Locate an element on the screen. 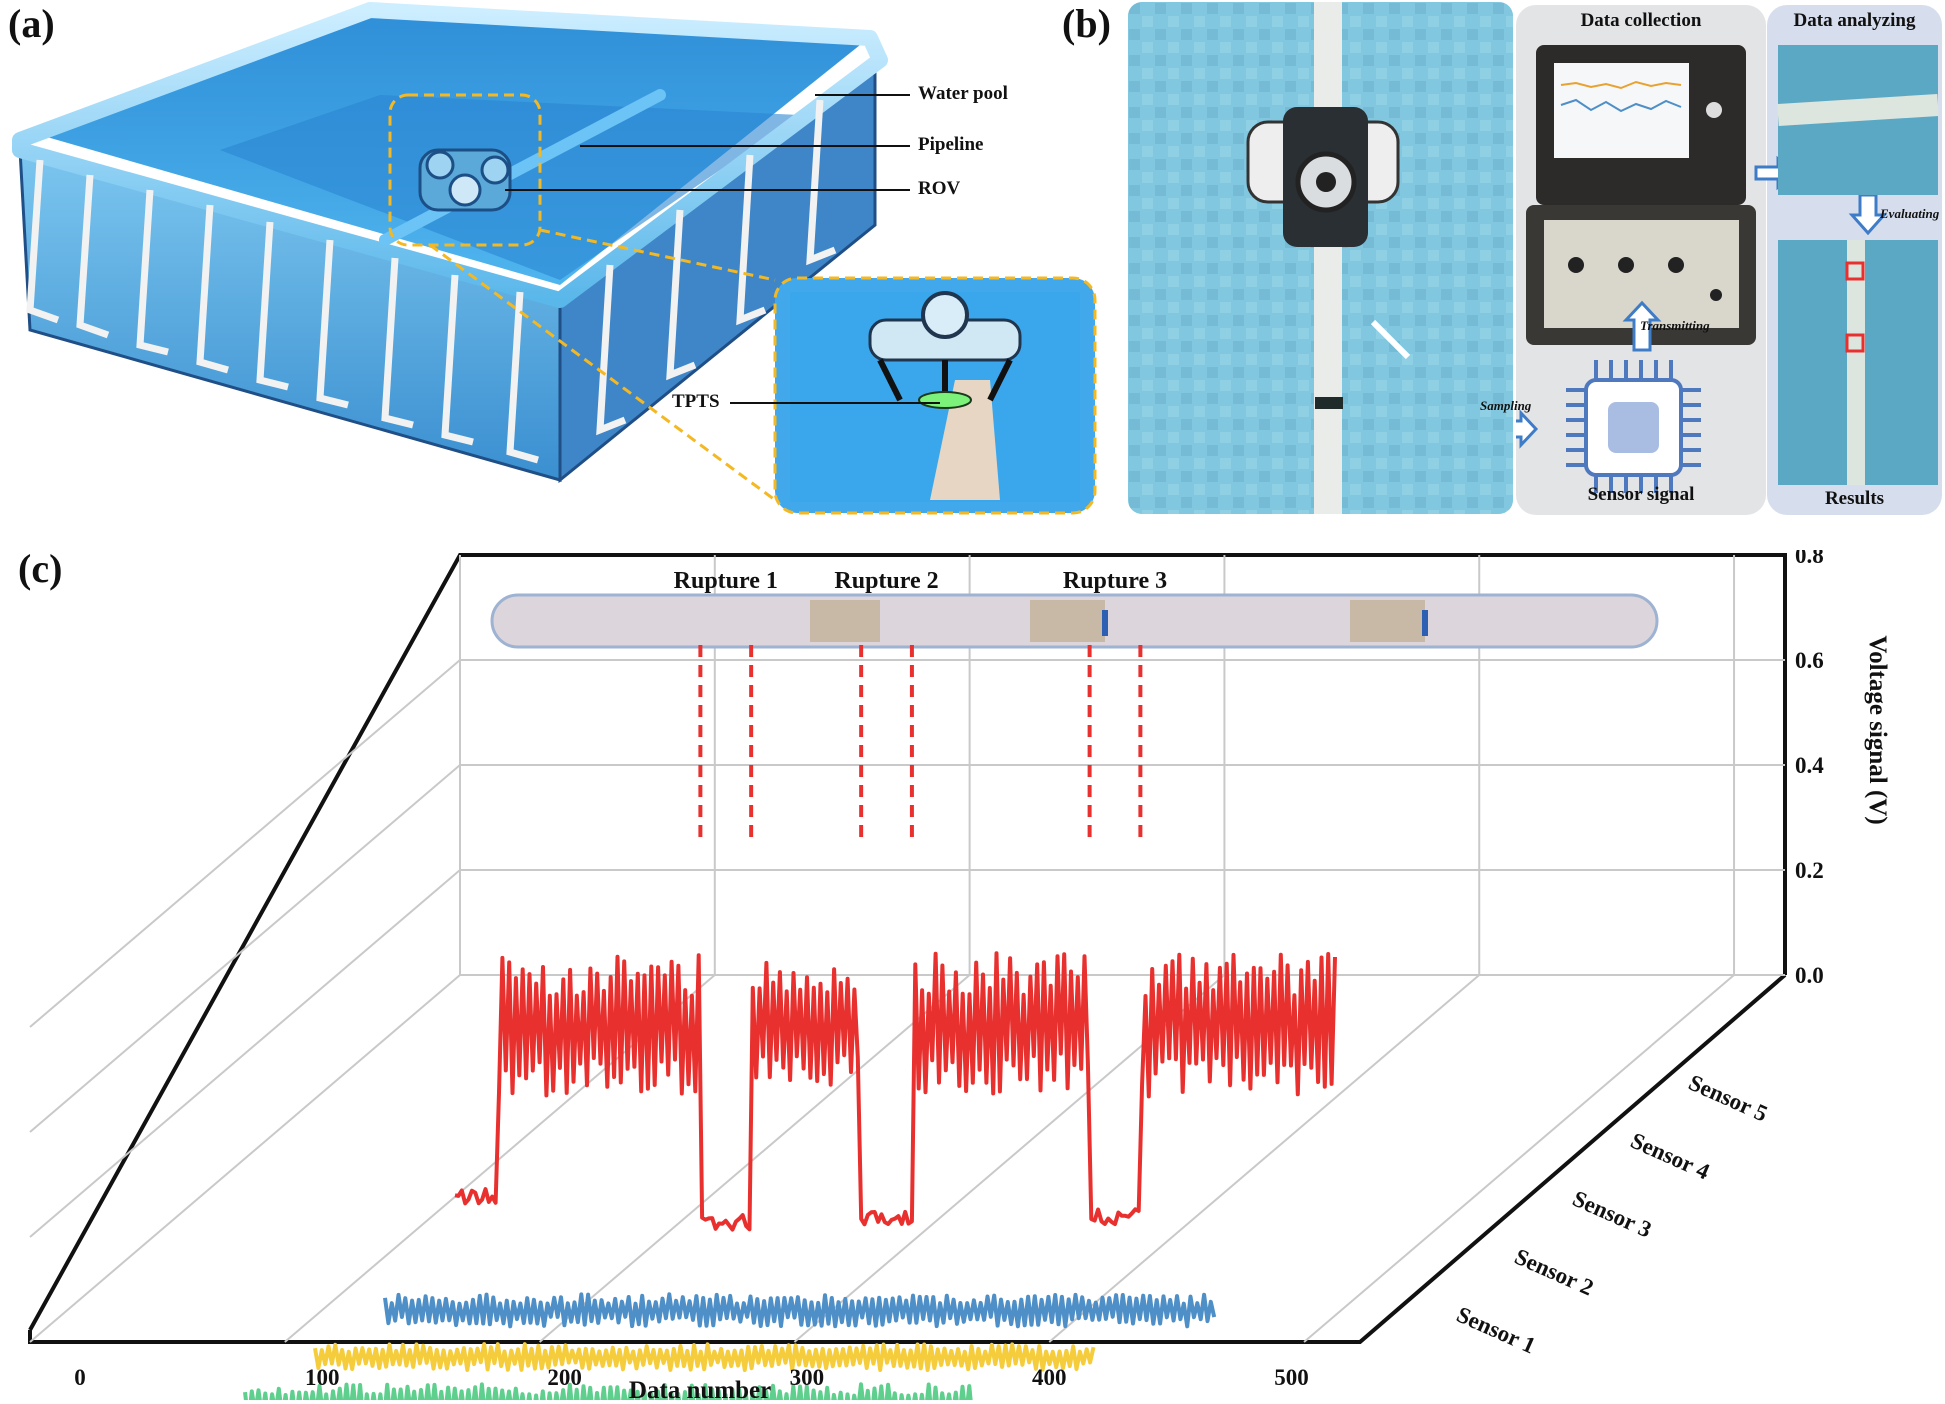  x-tick-label: 400 is located at coordinates (1049, 1377).